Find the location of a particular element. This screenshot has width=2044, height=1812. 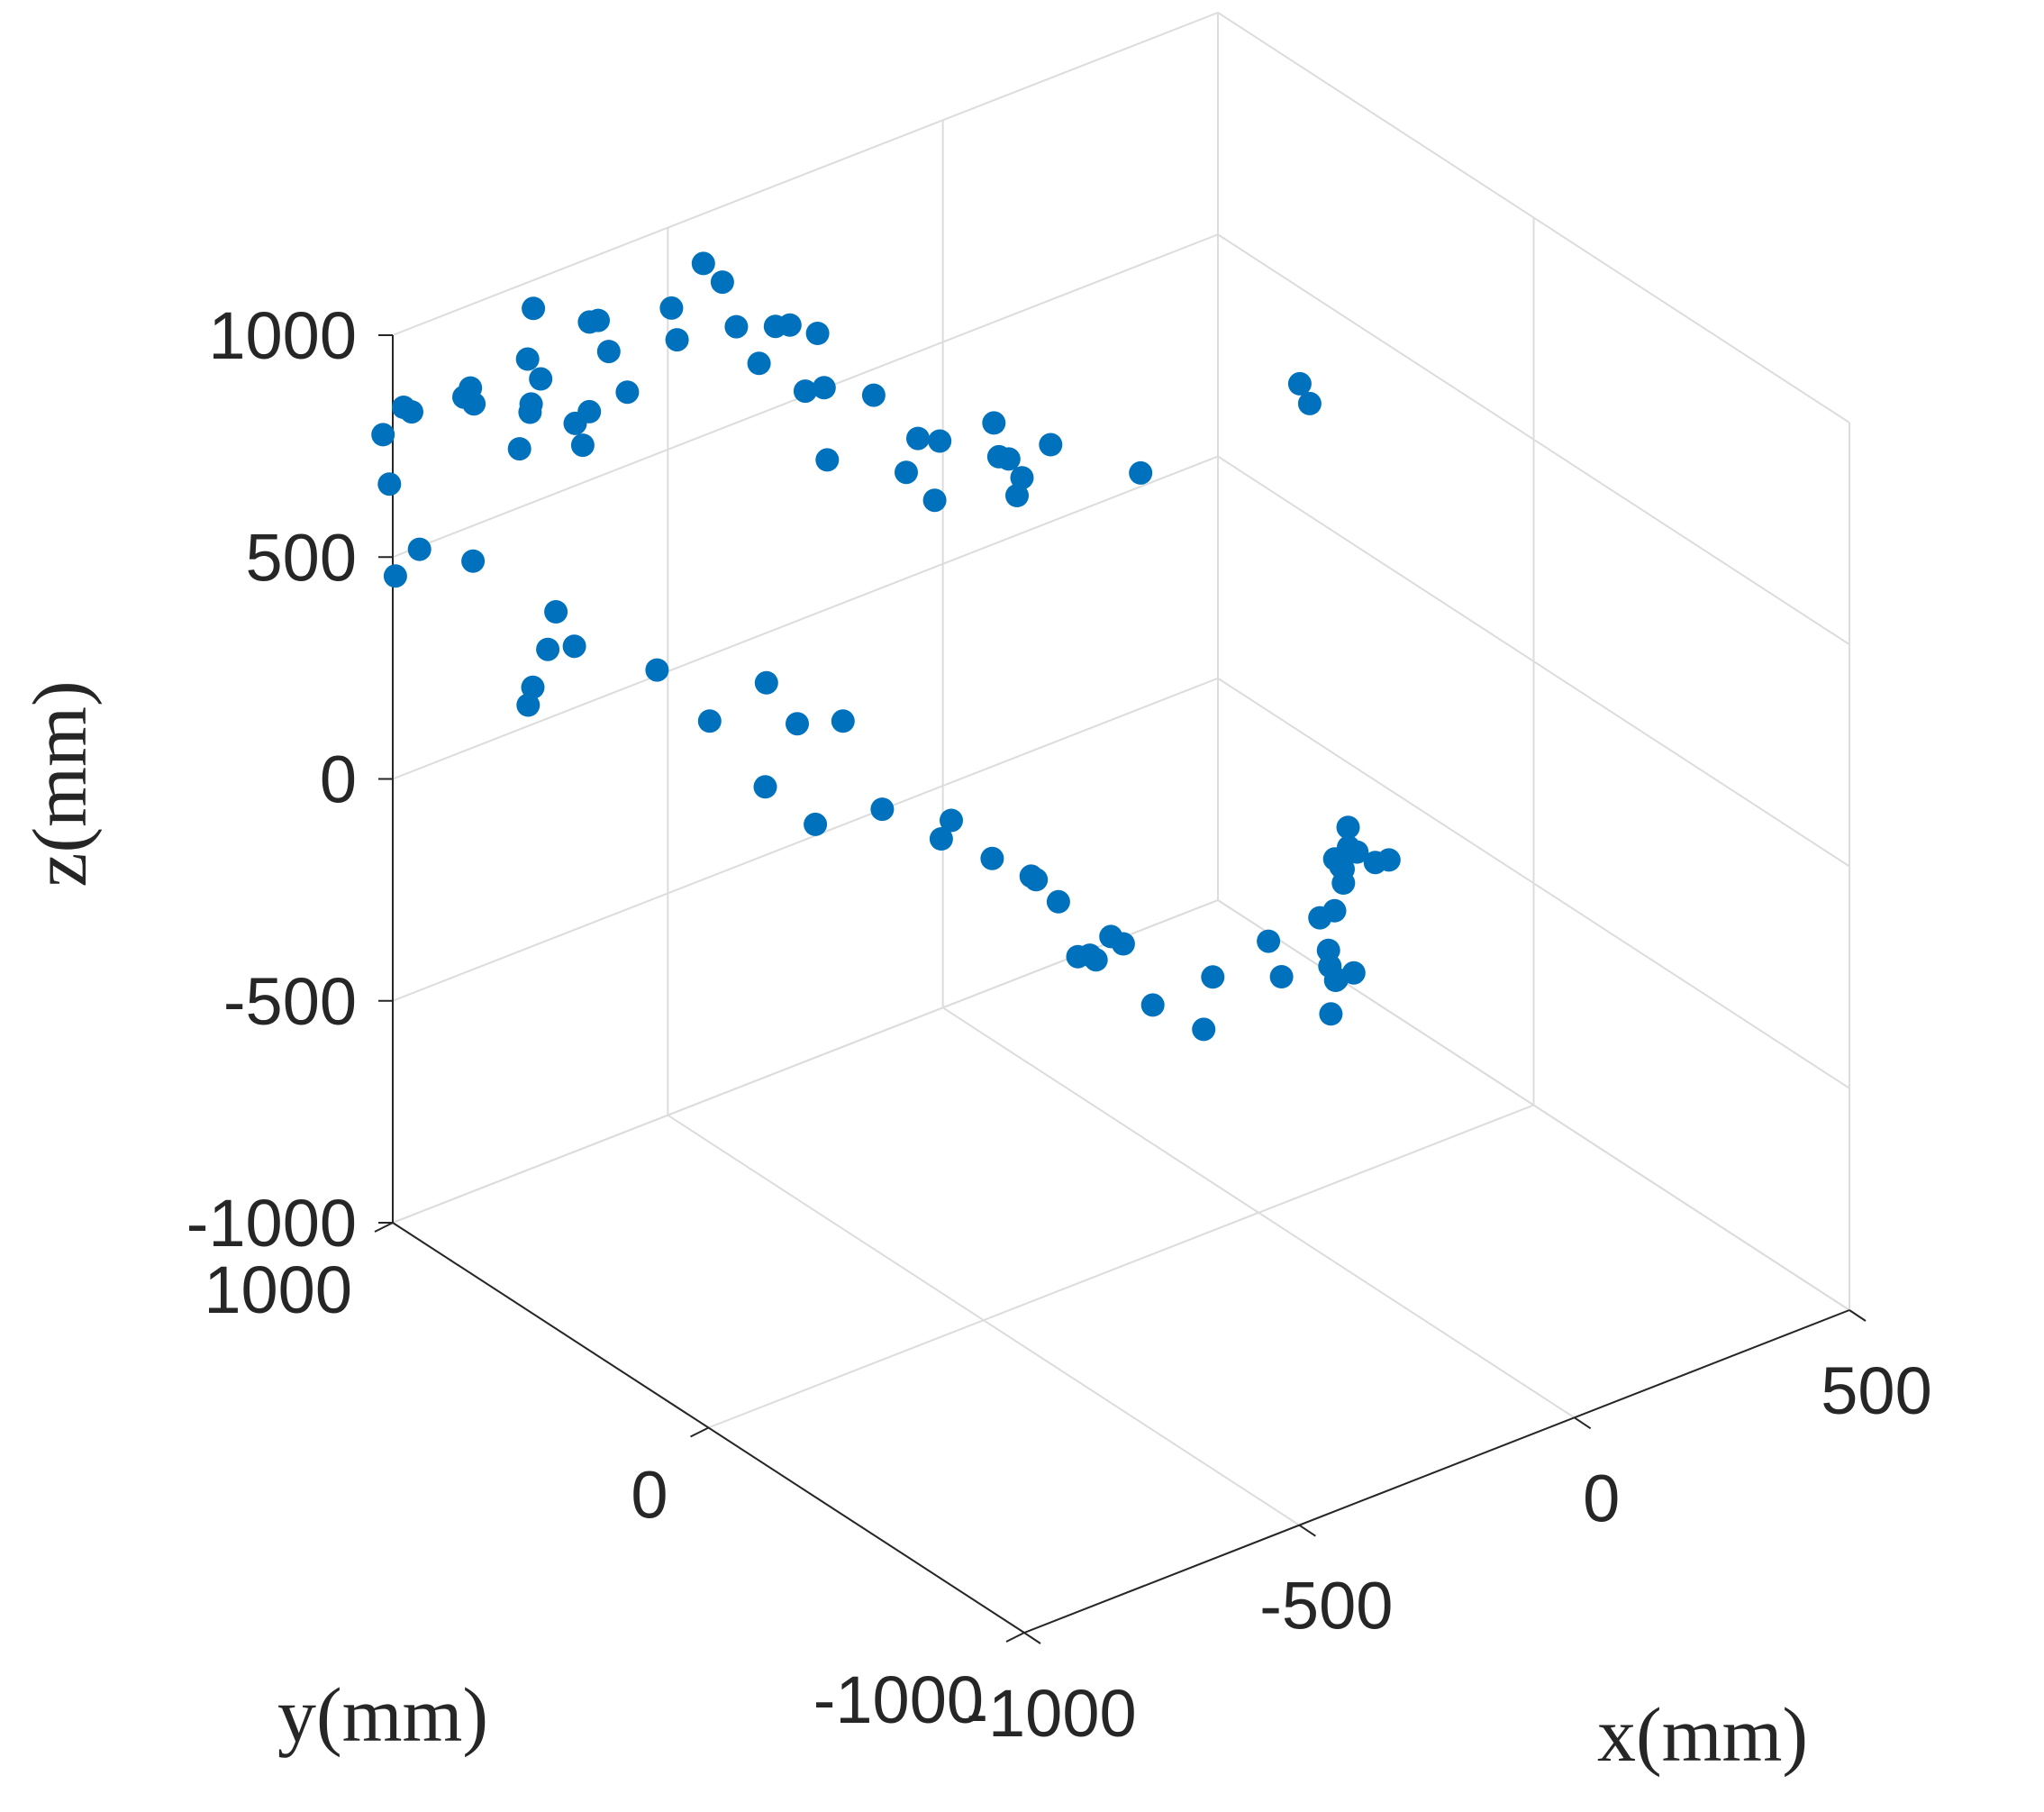

y-tick-label: -1000 is located at coordinates (899, 1700).